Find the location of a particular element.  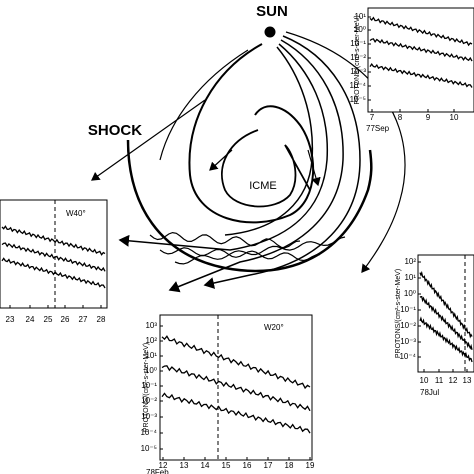

x-tick-label: 7 is located at coordinates (372, 117).